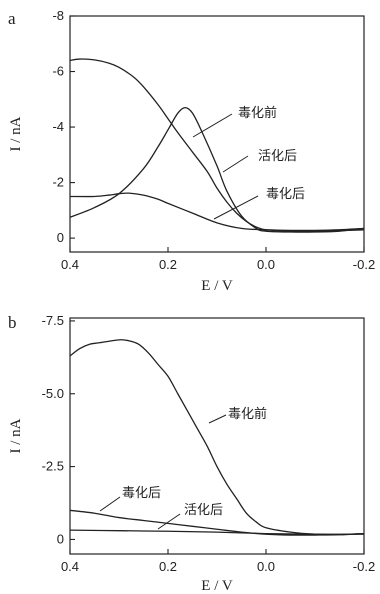 The height and width of the screenshot is (594, 380). I want to click on panel-a-y-ticks: -8 -6 -4 -2 0, so click(63, 126).